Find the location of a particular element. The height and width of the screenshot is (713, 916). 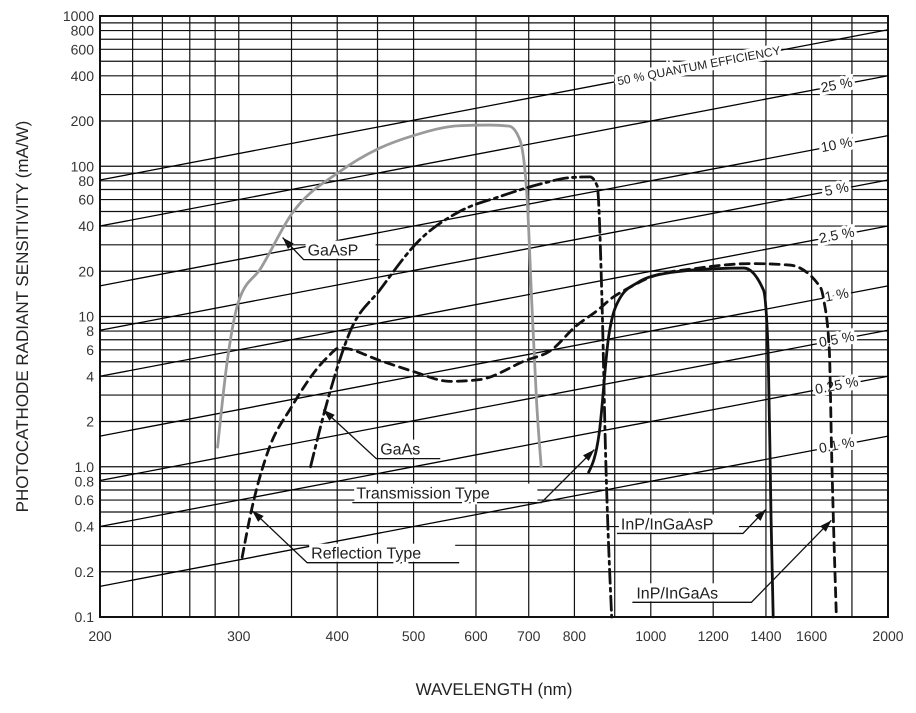

text: 0.1 % is located at coordinates (837, 445).